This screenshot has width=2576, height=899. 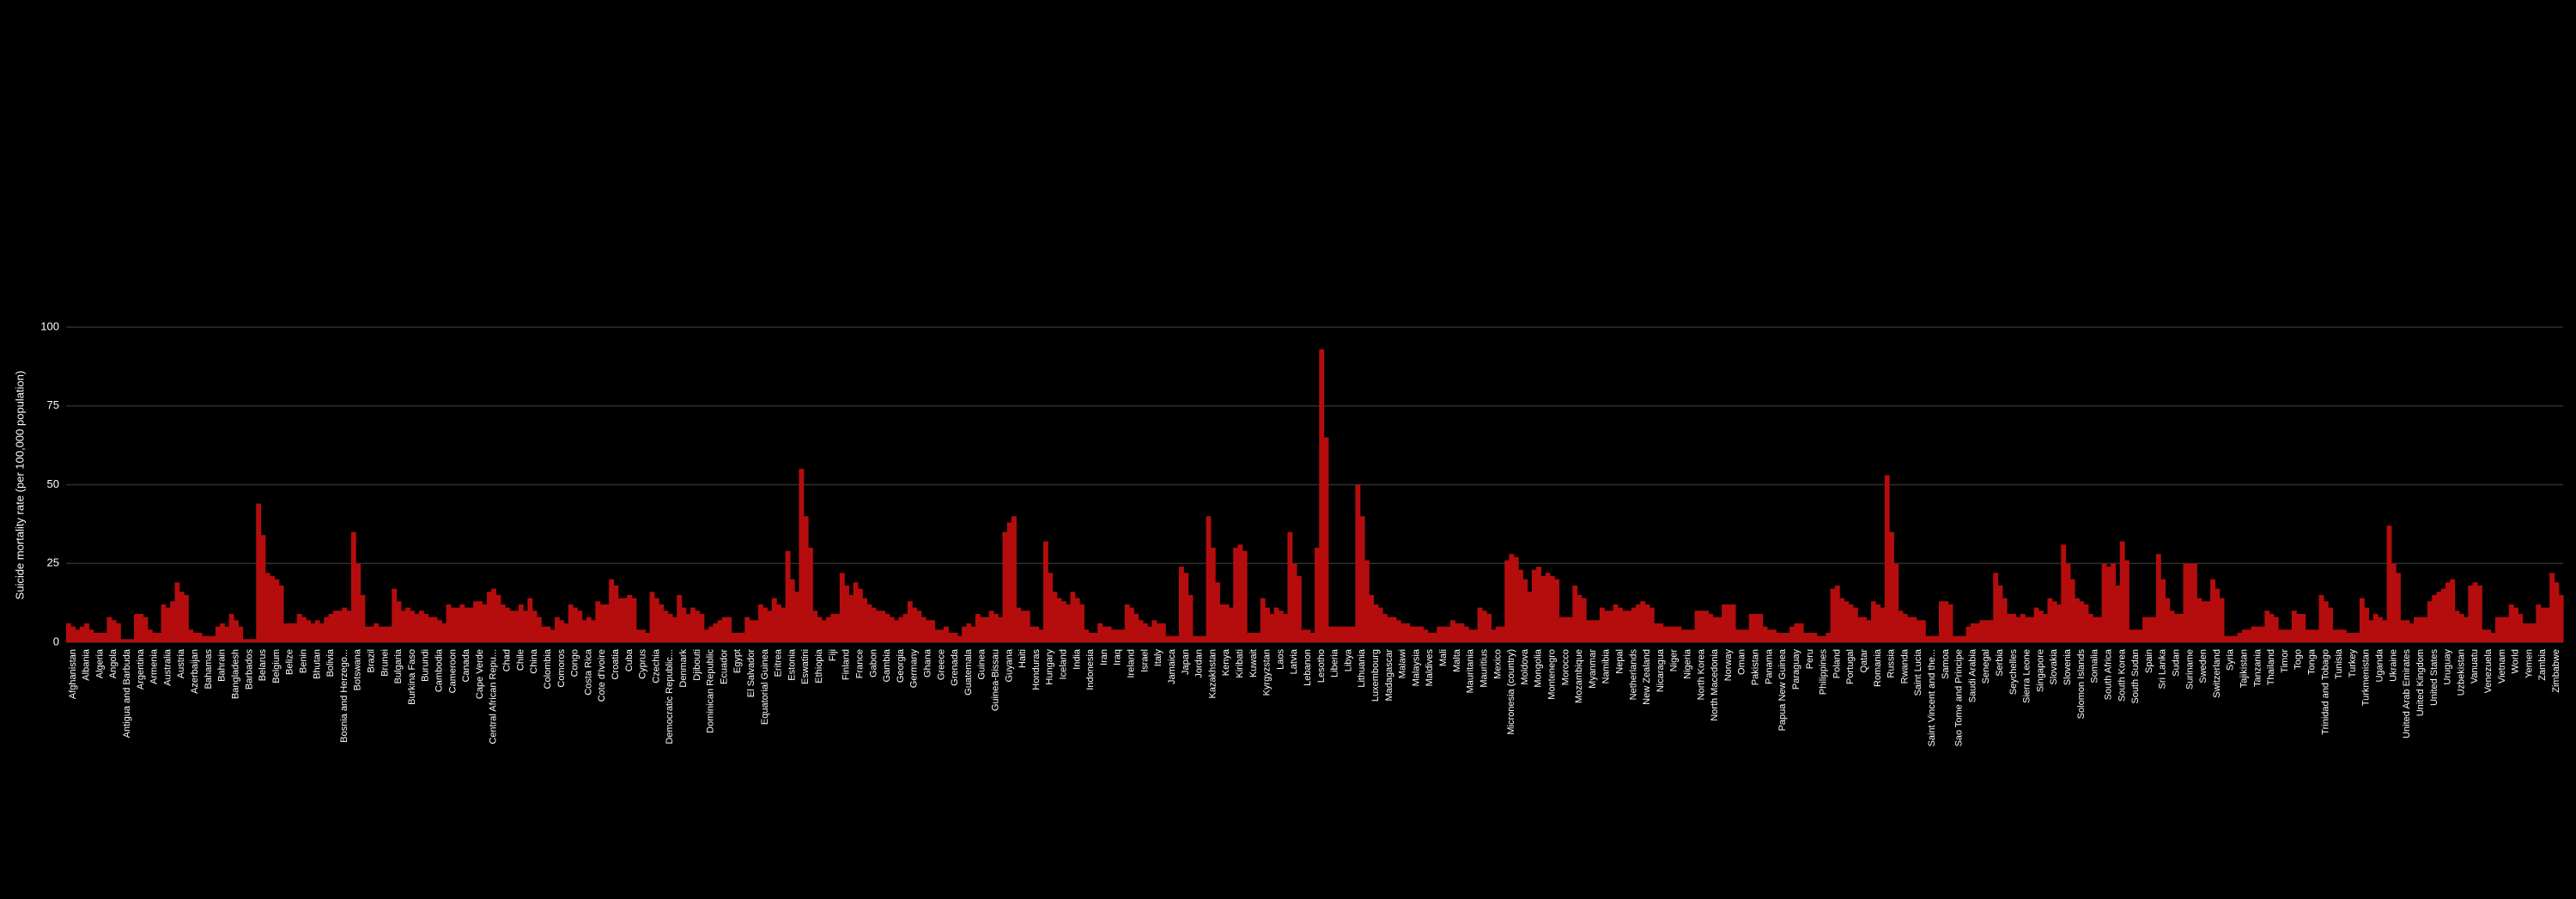 What do you see at coordinates (2013, 672) in the screenshot?
I see `x-tick-label: Seychelles` at bounding box center [2013, 672].